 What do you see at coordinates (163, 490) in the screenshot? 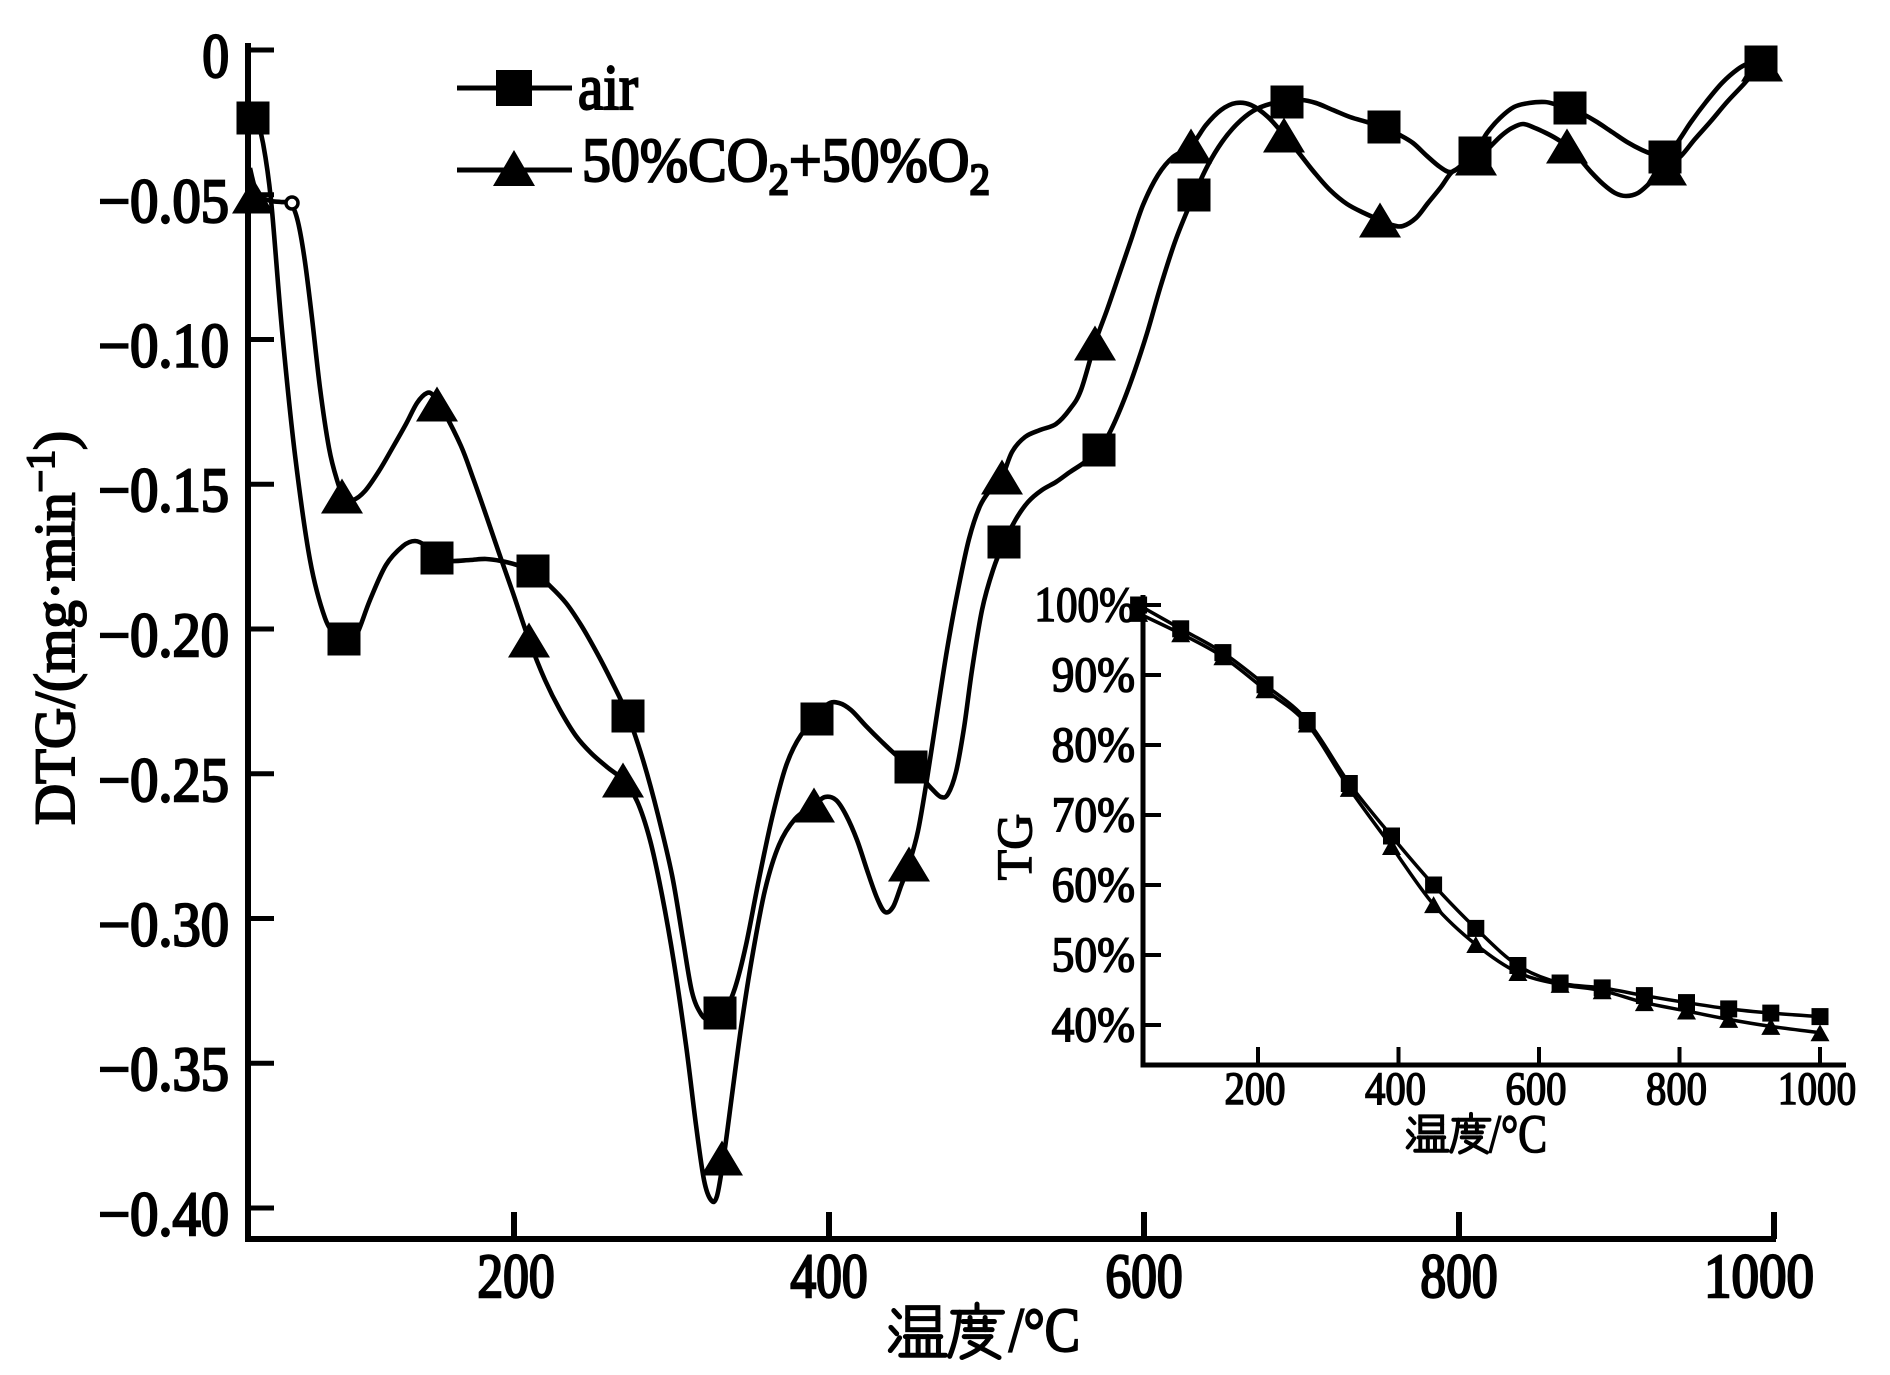
I see `svg-text: −0.15` at bounding box center [163, 490].